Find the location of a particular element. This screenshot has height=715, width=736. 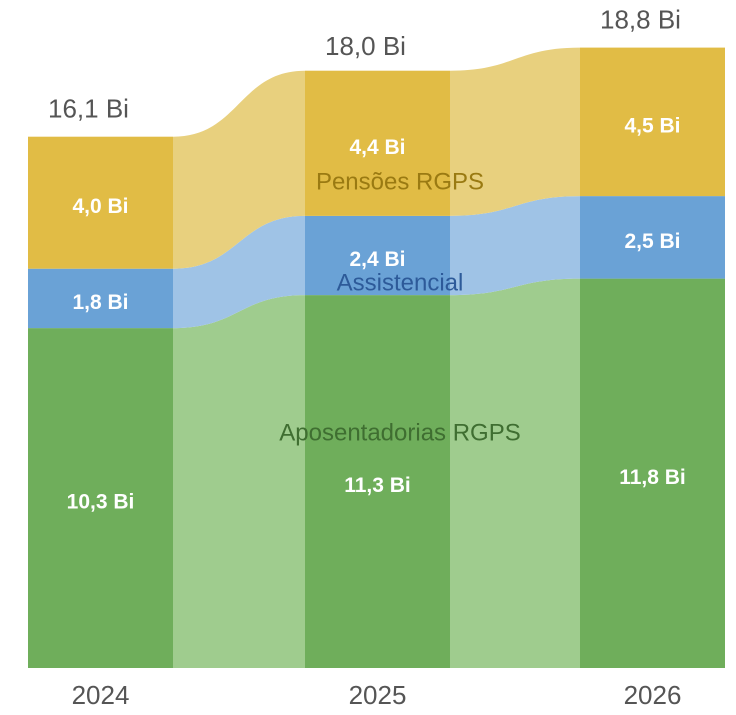

total-label: 18,0 Bi is located at coordinates (365, 46).